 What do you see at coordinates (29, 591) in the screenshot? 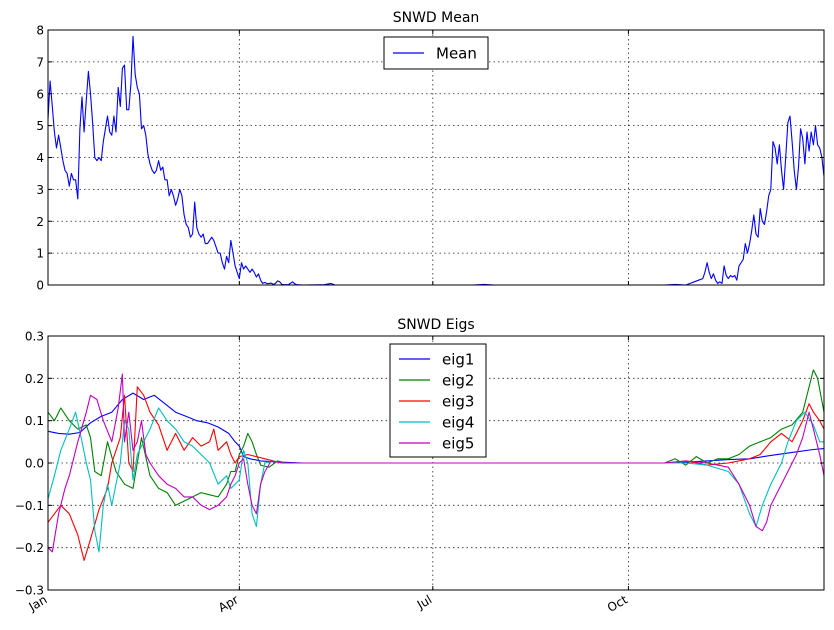
I see `y-tick-label-snwd-eigs: −0.3` at bounding box center [29, 591].